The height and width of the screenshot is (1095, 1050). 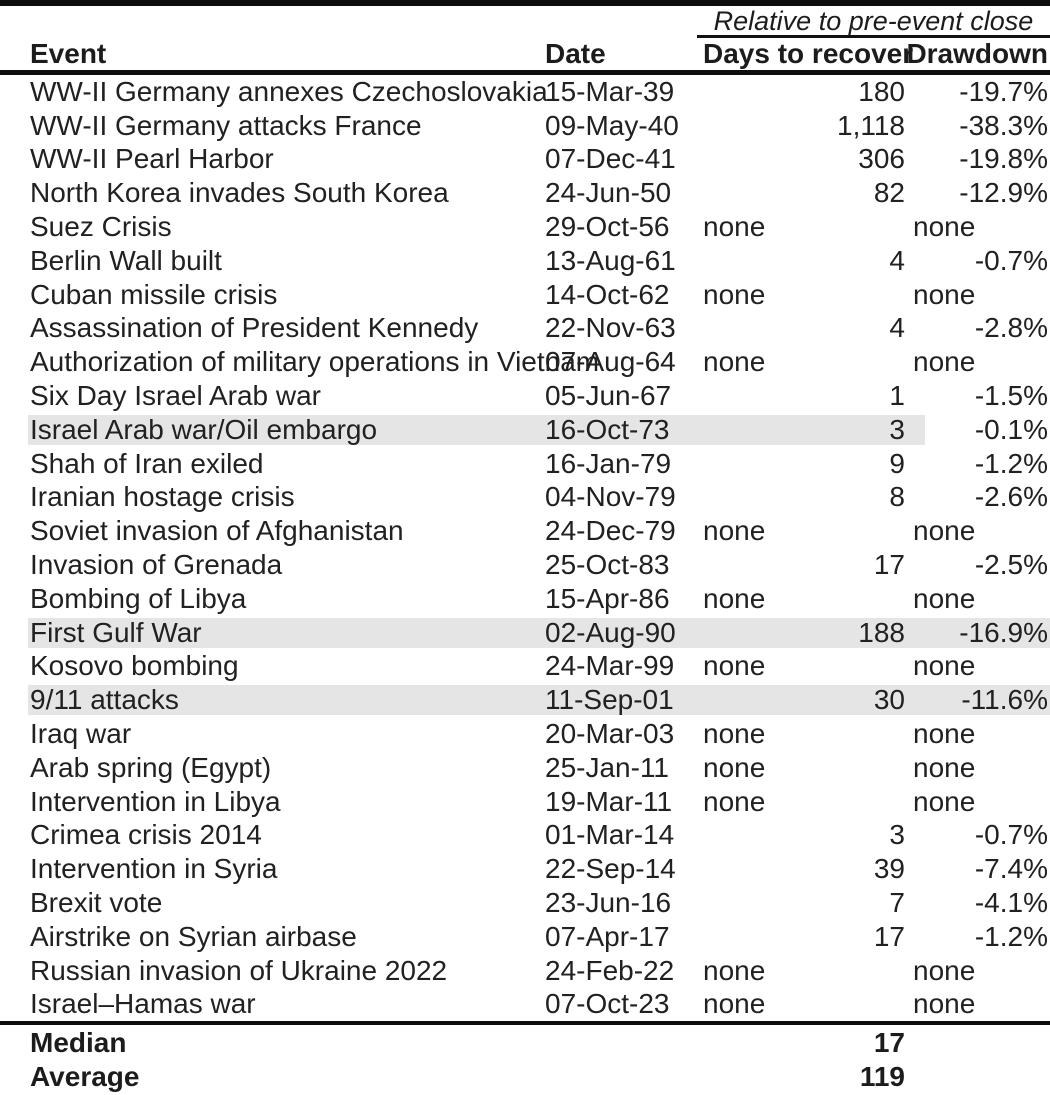 I want to click on days-to-recover-cell: 82, so click(x=889, y=193).